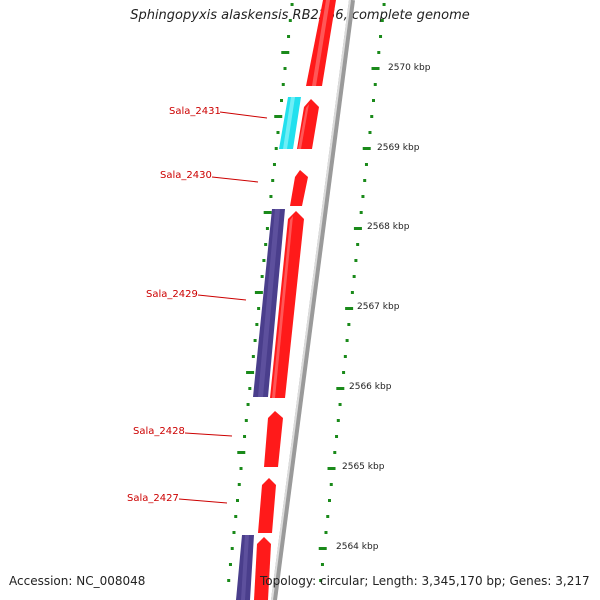 The width and height of the screenshot is (600, 600). I want to click on scale-tick-label: 2566 kbp, so click(370, 387).